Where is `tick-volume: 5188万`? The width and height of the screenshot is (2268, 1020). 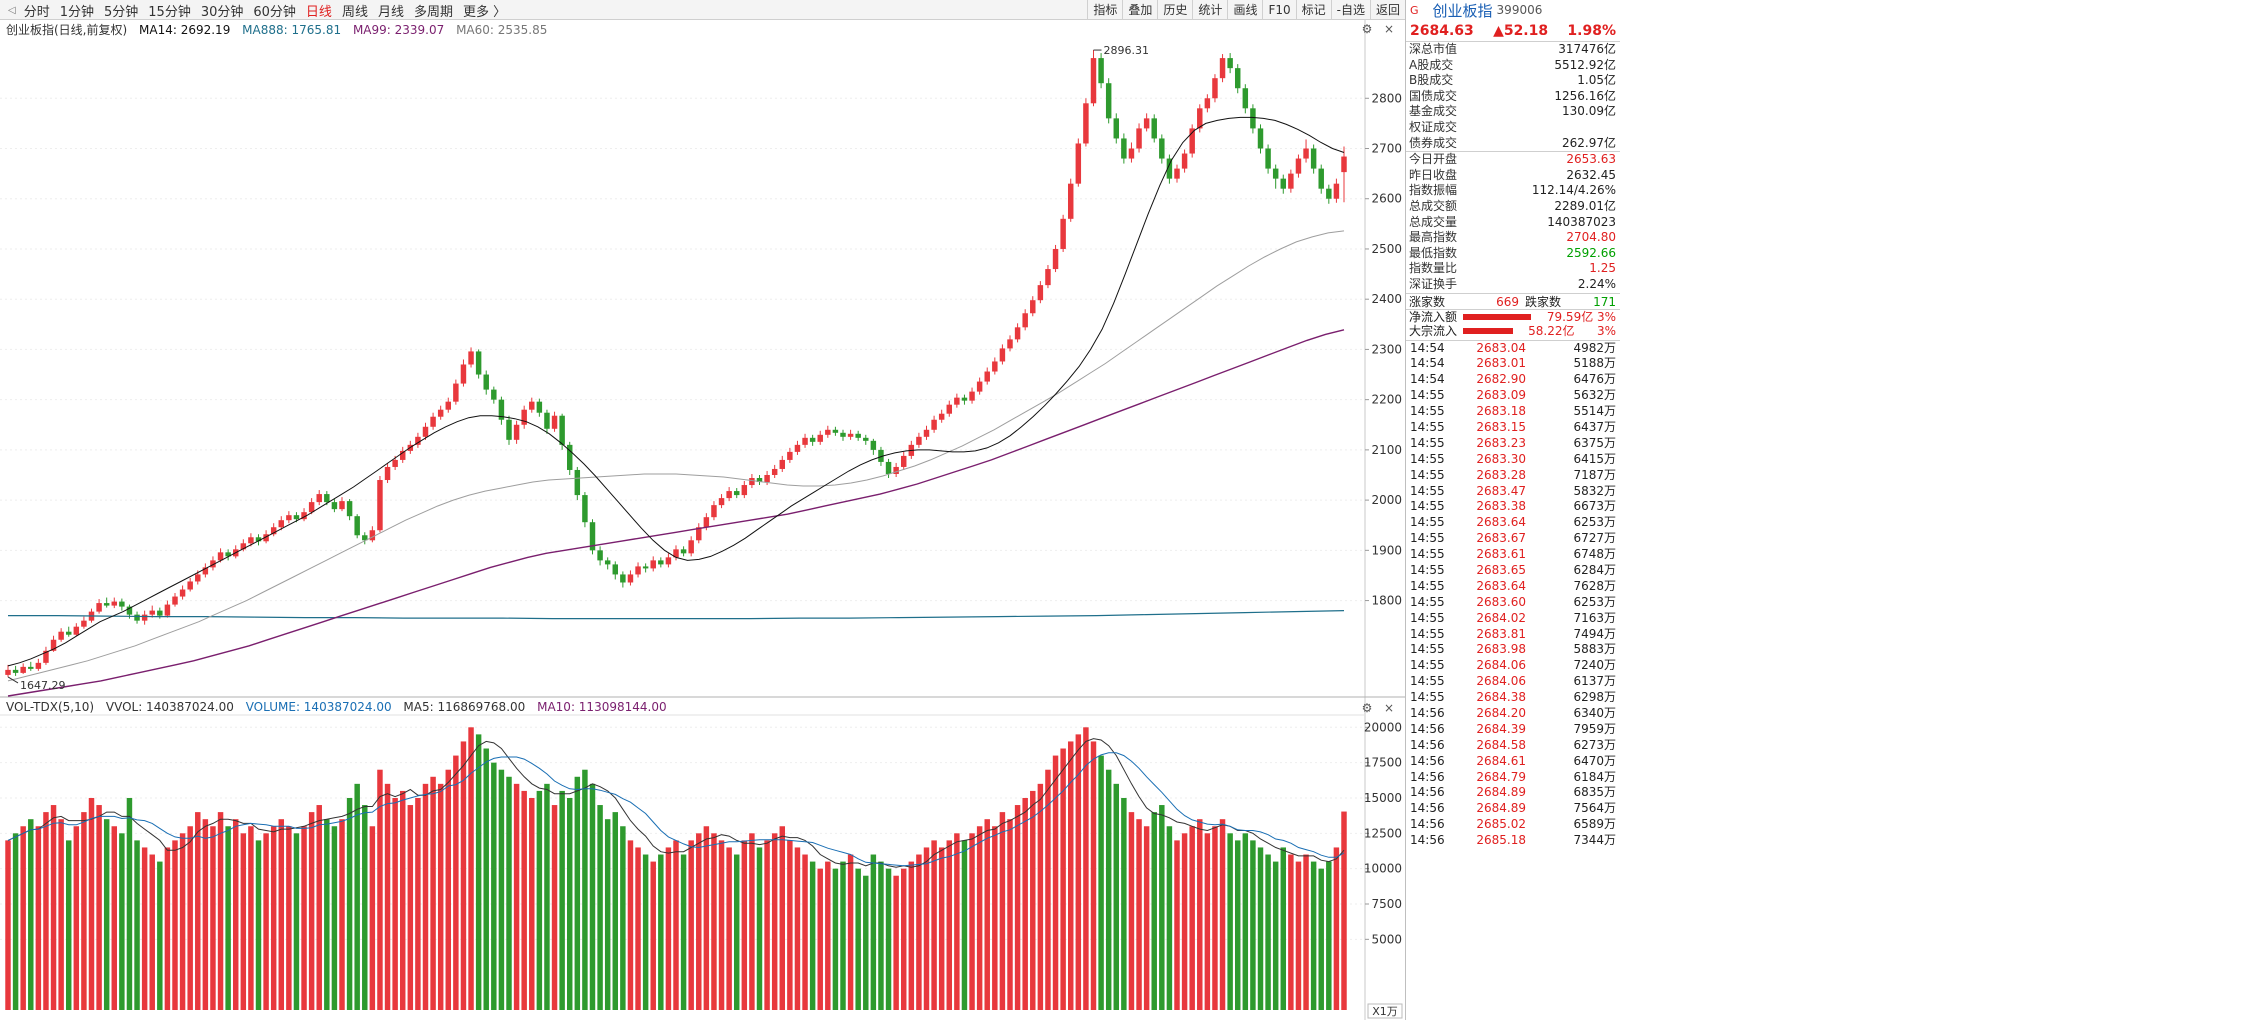
tick-volume: 5188万 is located at coordinates (1594, 363).